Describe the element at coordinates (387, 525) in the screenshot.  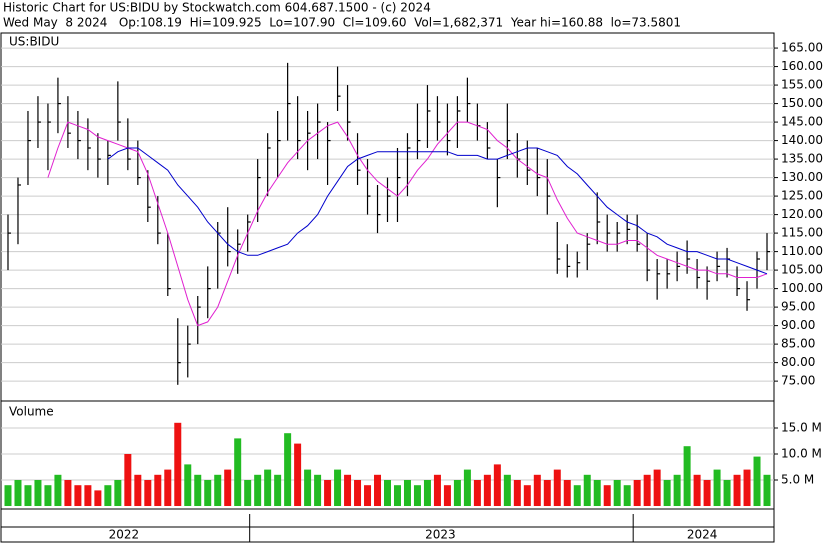
I see `time-axis` at that location.